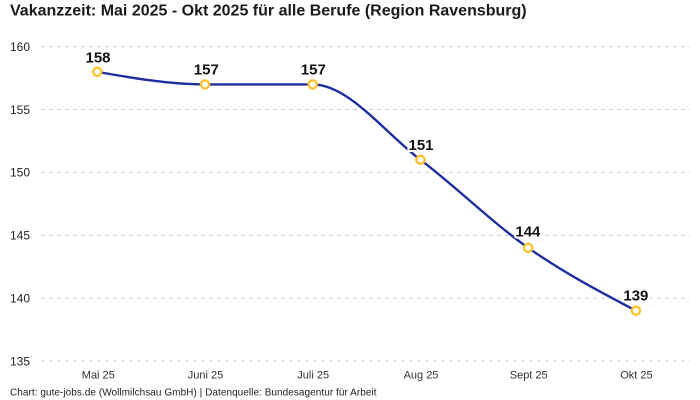  Describe the element at coordinates (205, 375) in the screenshot. I see `svg-text: Juni 25` at that location.